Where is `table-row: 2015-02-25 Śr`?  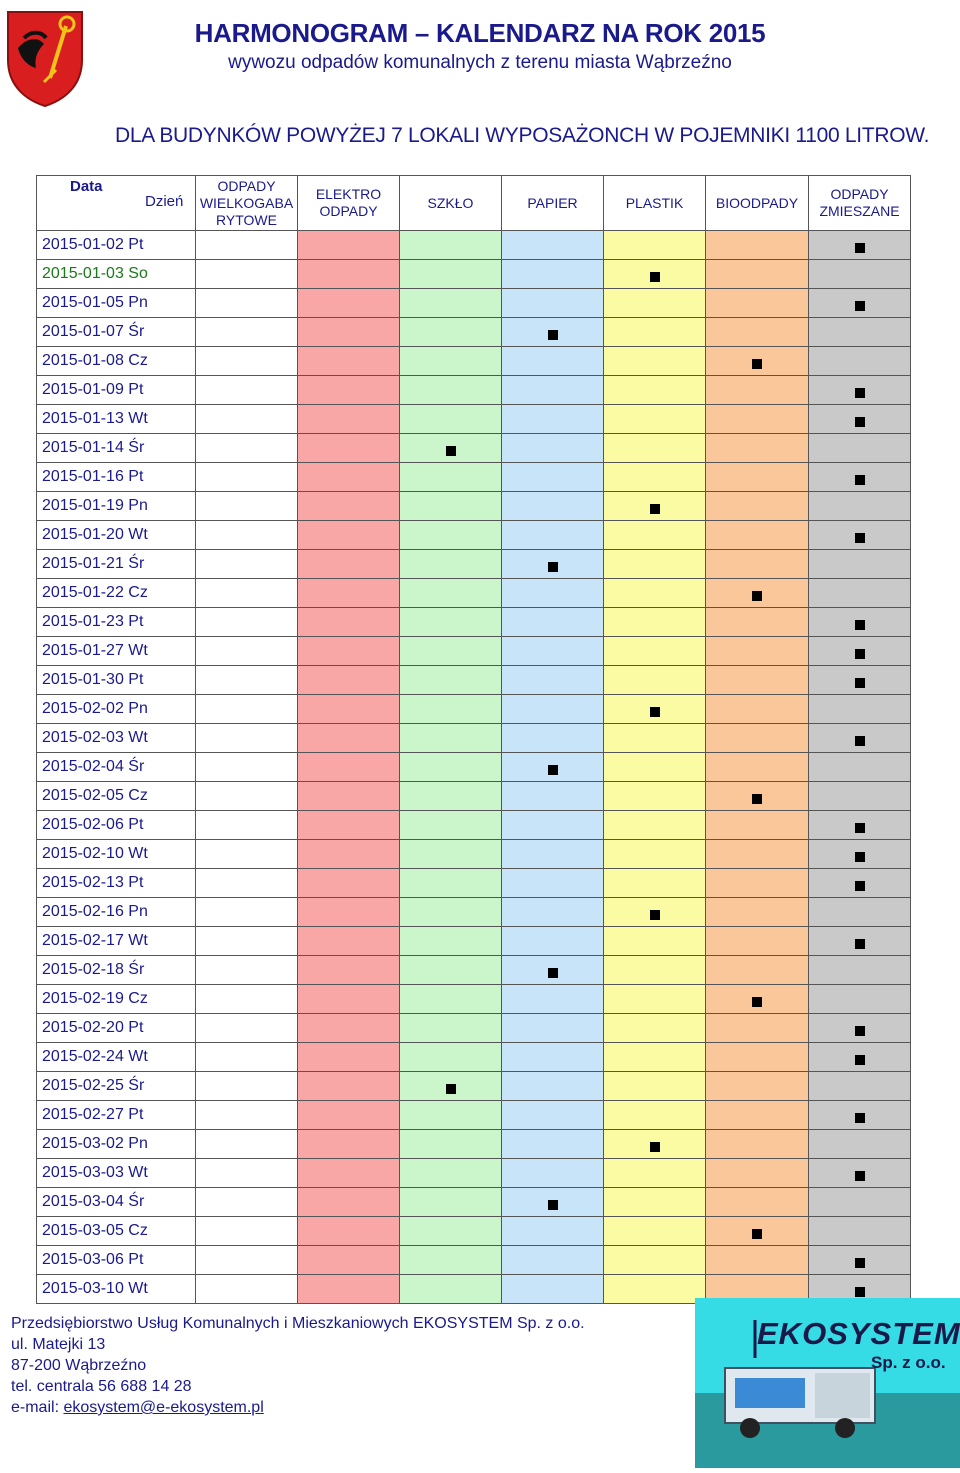
table-row: 2015-02-25 Śr is located at coordinates (473, 1086).